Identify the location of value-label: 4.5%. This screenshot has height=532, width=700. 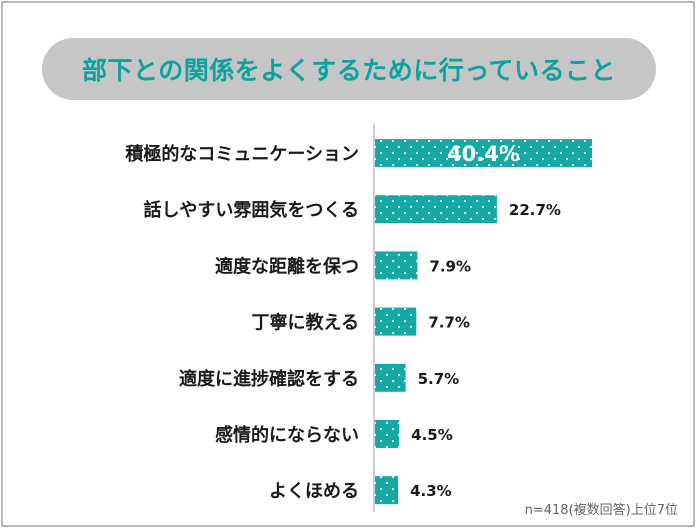
(432, 435).